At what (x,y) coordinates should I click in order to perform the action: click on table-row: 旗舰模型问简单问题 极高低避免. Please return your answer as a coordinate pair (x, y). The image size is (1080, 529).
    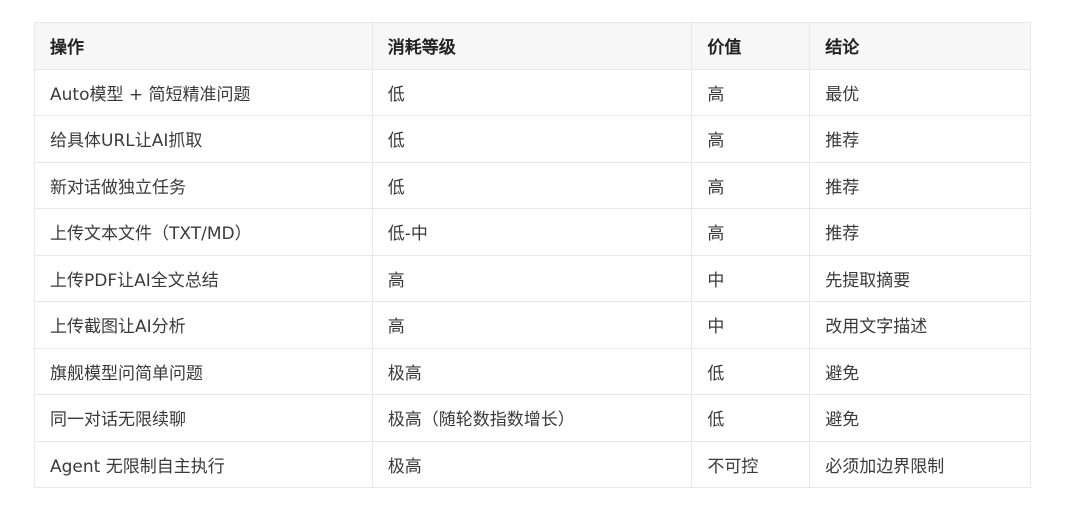
    Looking at the image, I should click on (532, 371).